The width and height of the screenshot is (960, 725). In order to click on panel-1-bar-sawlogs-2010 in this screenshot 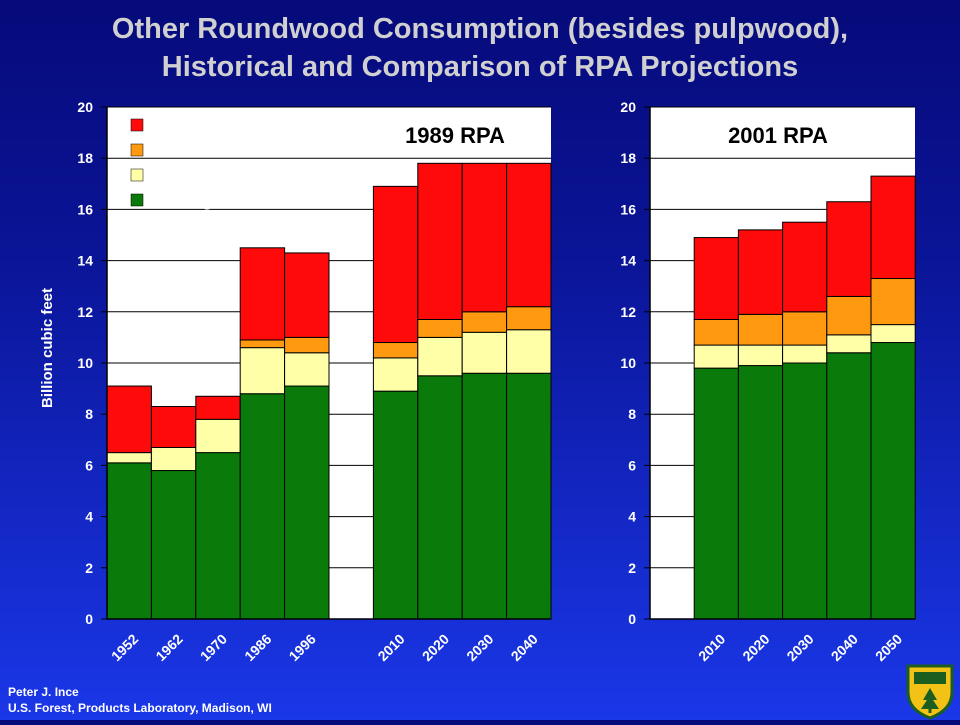, I will do `click(395, 505)`.